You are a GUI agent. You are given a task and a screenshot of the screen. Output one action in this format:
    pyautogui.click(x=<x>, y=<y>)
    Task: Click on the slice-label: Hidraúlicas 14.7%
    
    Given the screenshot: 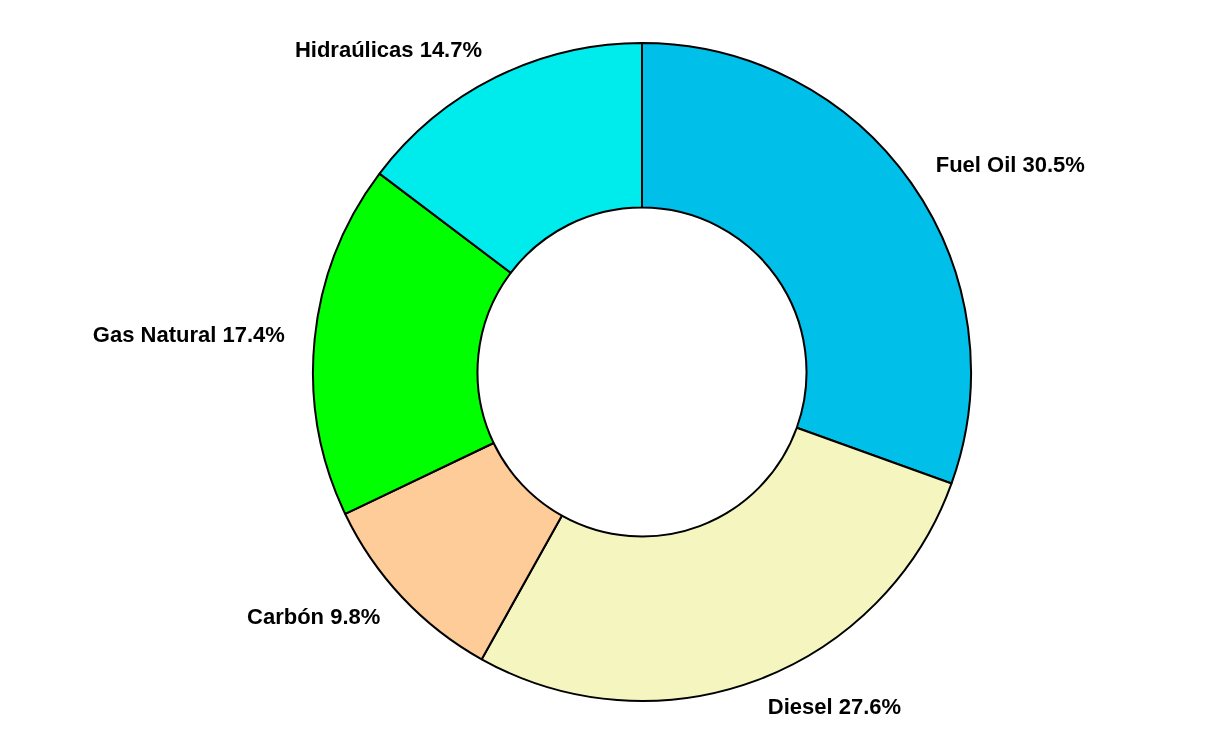 What is the action you would take?
    pyautogui.click(x=388, y=49)
    